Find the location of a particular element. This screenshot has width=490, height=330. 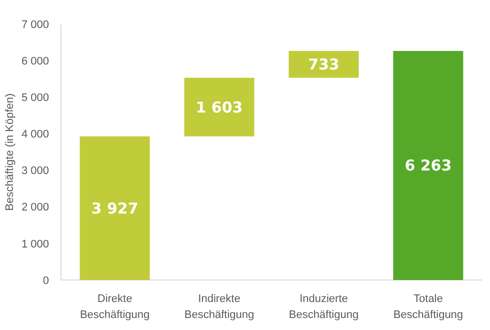

x-tick-label: Induzierte Beschäftigung is located at coordinates (323, 307).